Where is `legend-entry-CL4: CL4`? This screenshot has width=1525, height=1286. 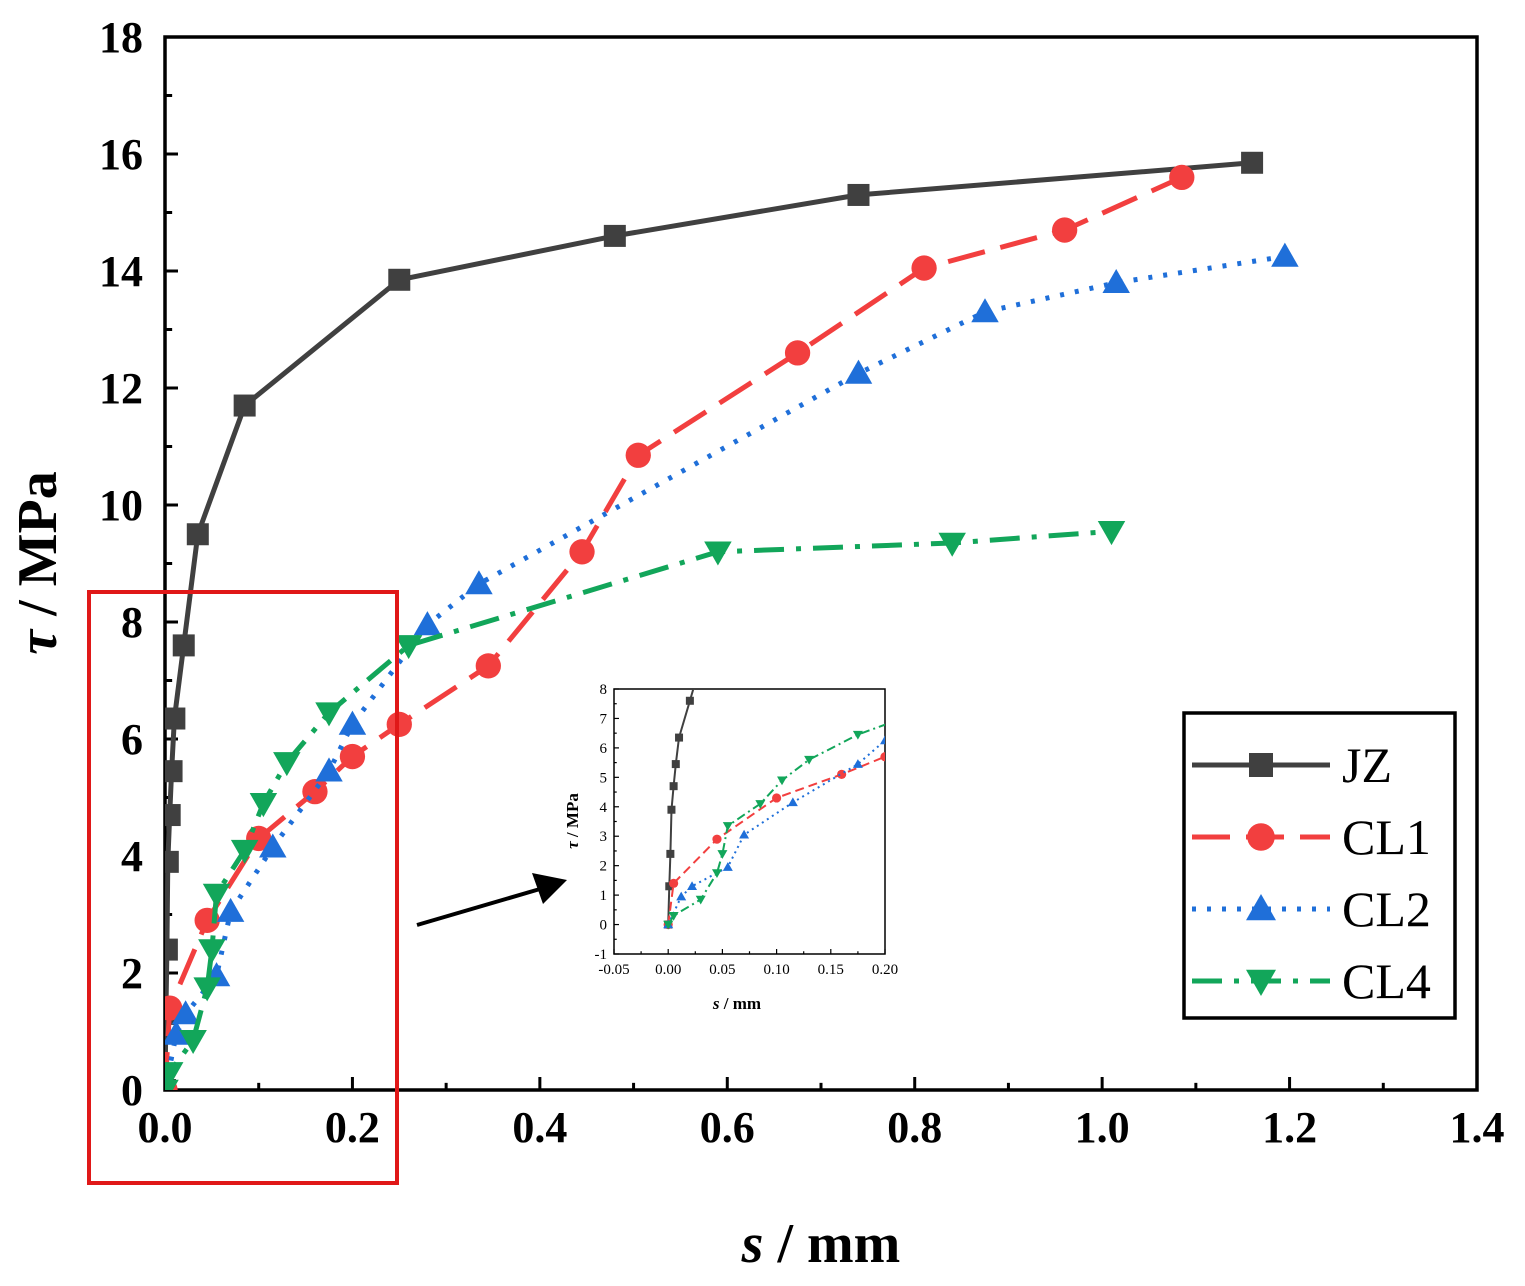
legend-entry-CL4: CL4 is located at coordinates (1311, 981).